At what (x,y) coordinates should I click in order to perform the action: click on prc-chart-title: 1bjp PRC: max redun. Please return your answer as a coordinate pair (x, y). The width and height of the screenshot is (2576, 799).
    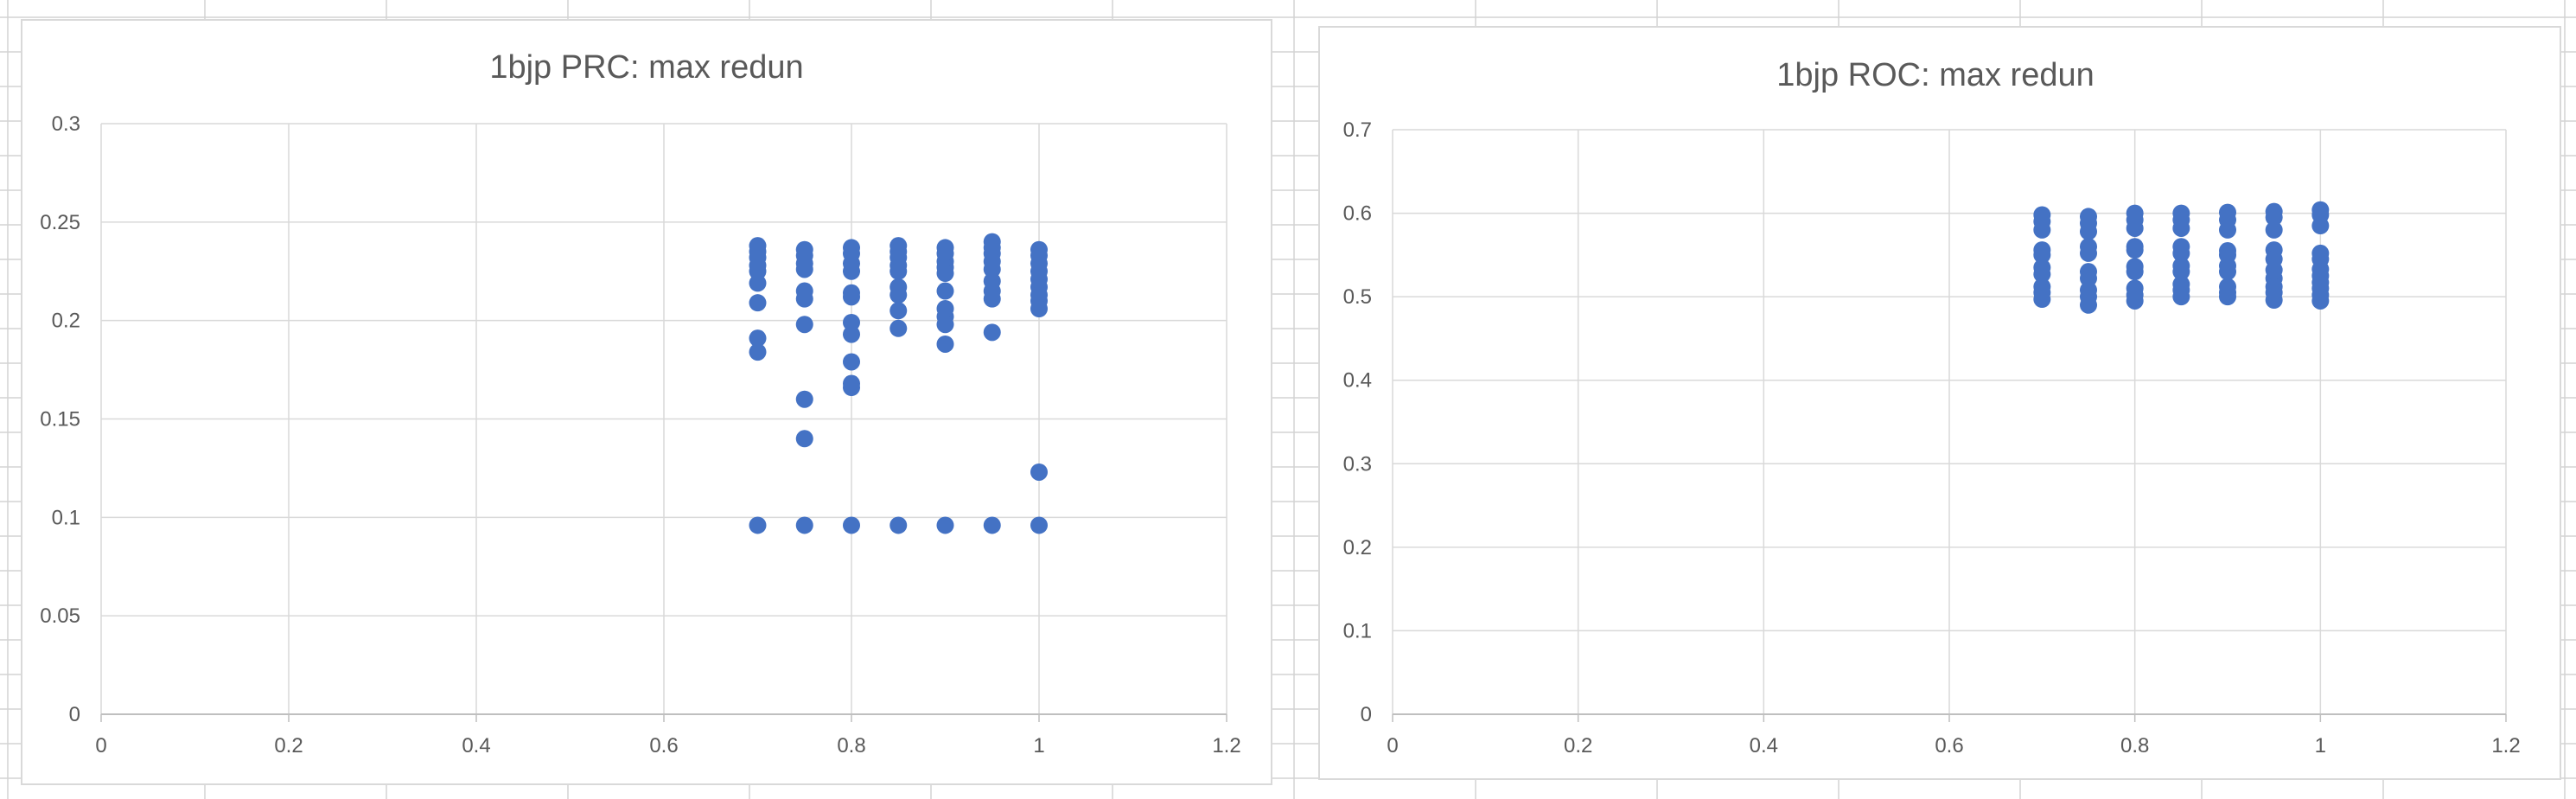
    Looking at the image, I should click on (646, 67).